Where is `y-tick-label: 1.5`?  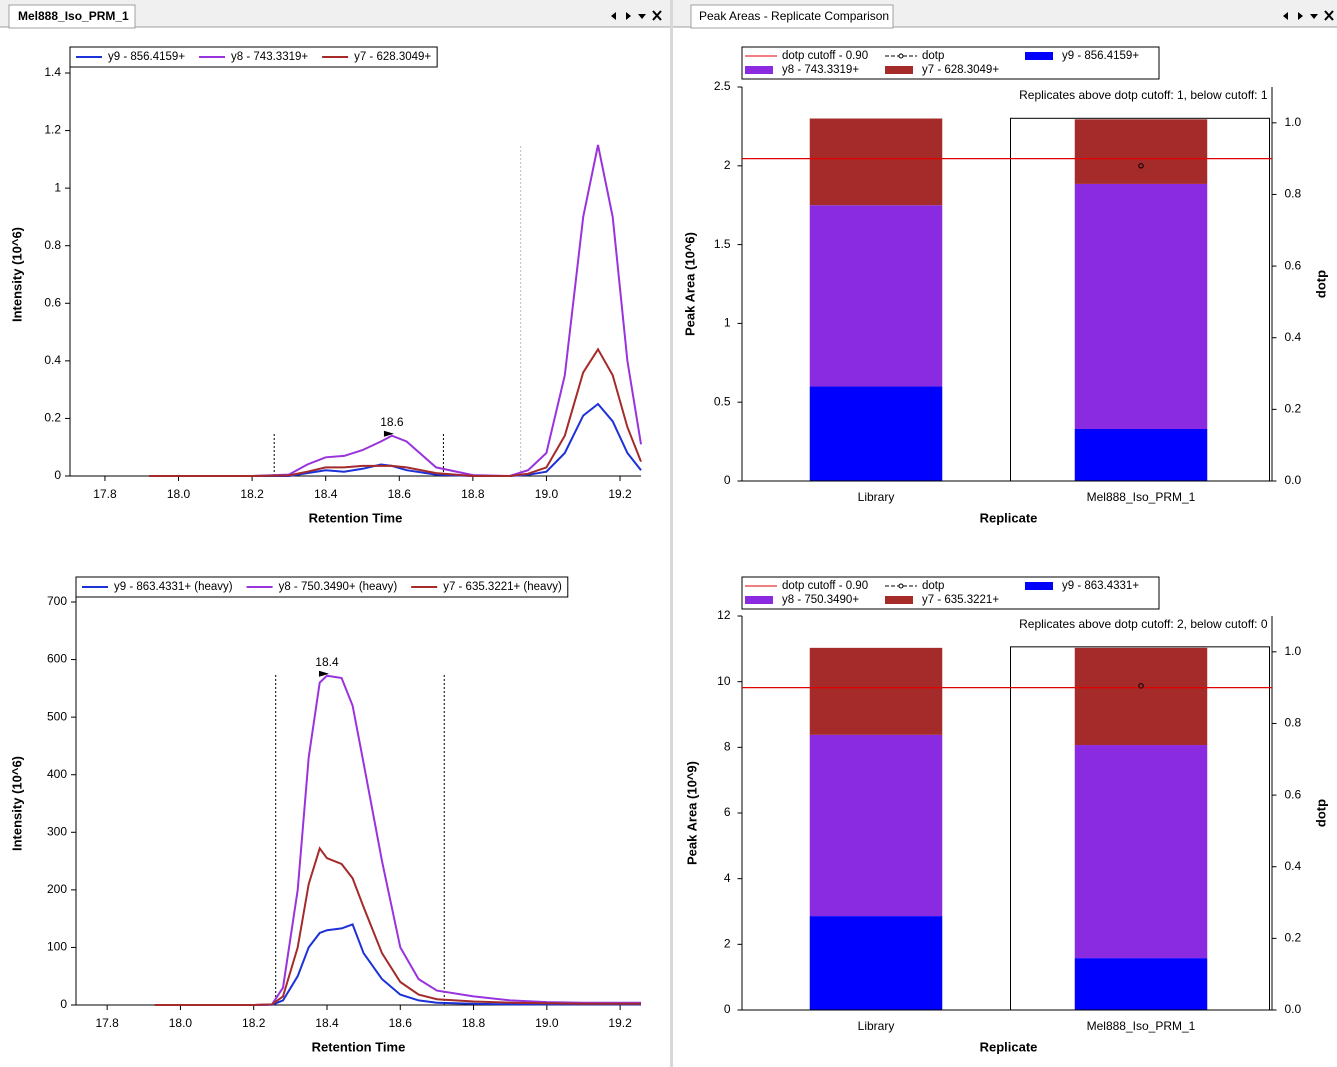
y-tick-label: 1.5 is located at coordinates (722, 244).